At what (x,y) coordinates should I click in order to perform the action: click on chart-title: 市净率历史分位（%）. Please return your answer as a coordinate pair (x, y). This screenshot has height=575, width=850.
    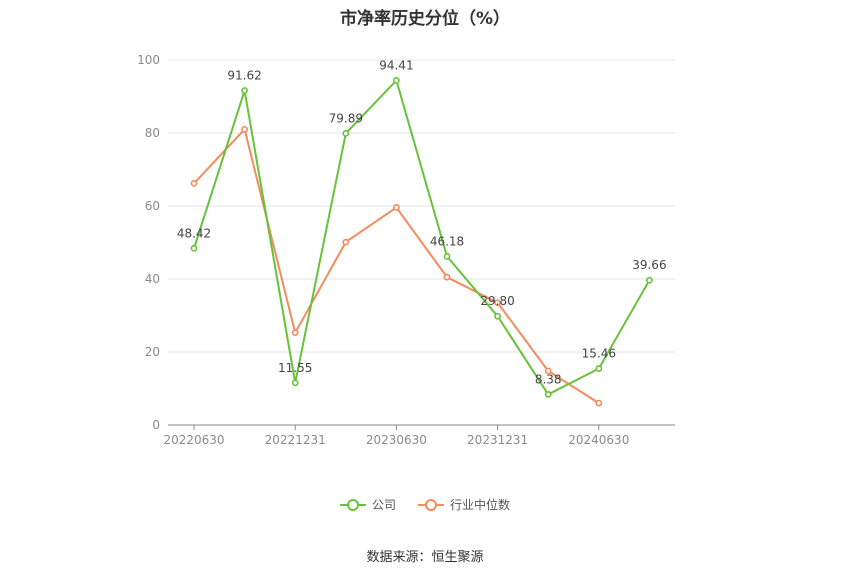
    Looking at the image, I should click on (425, 19).